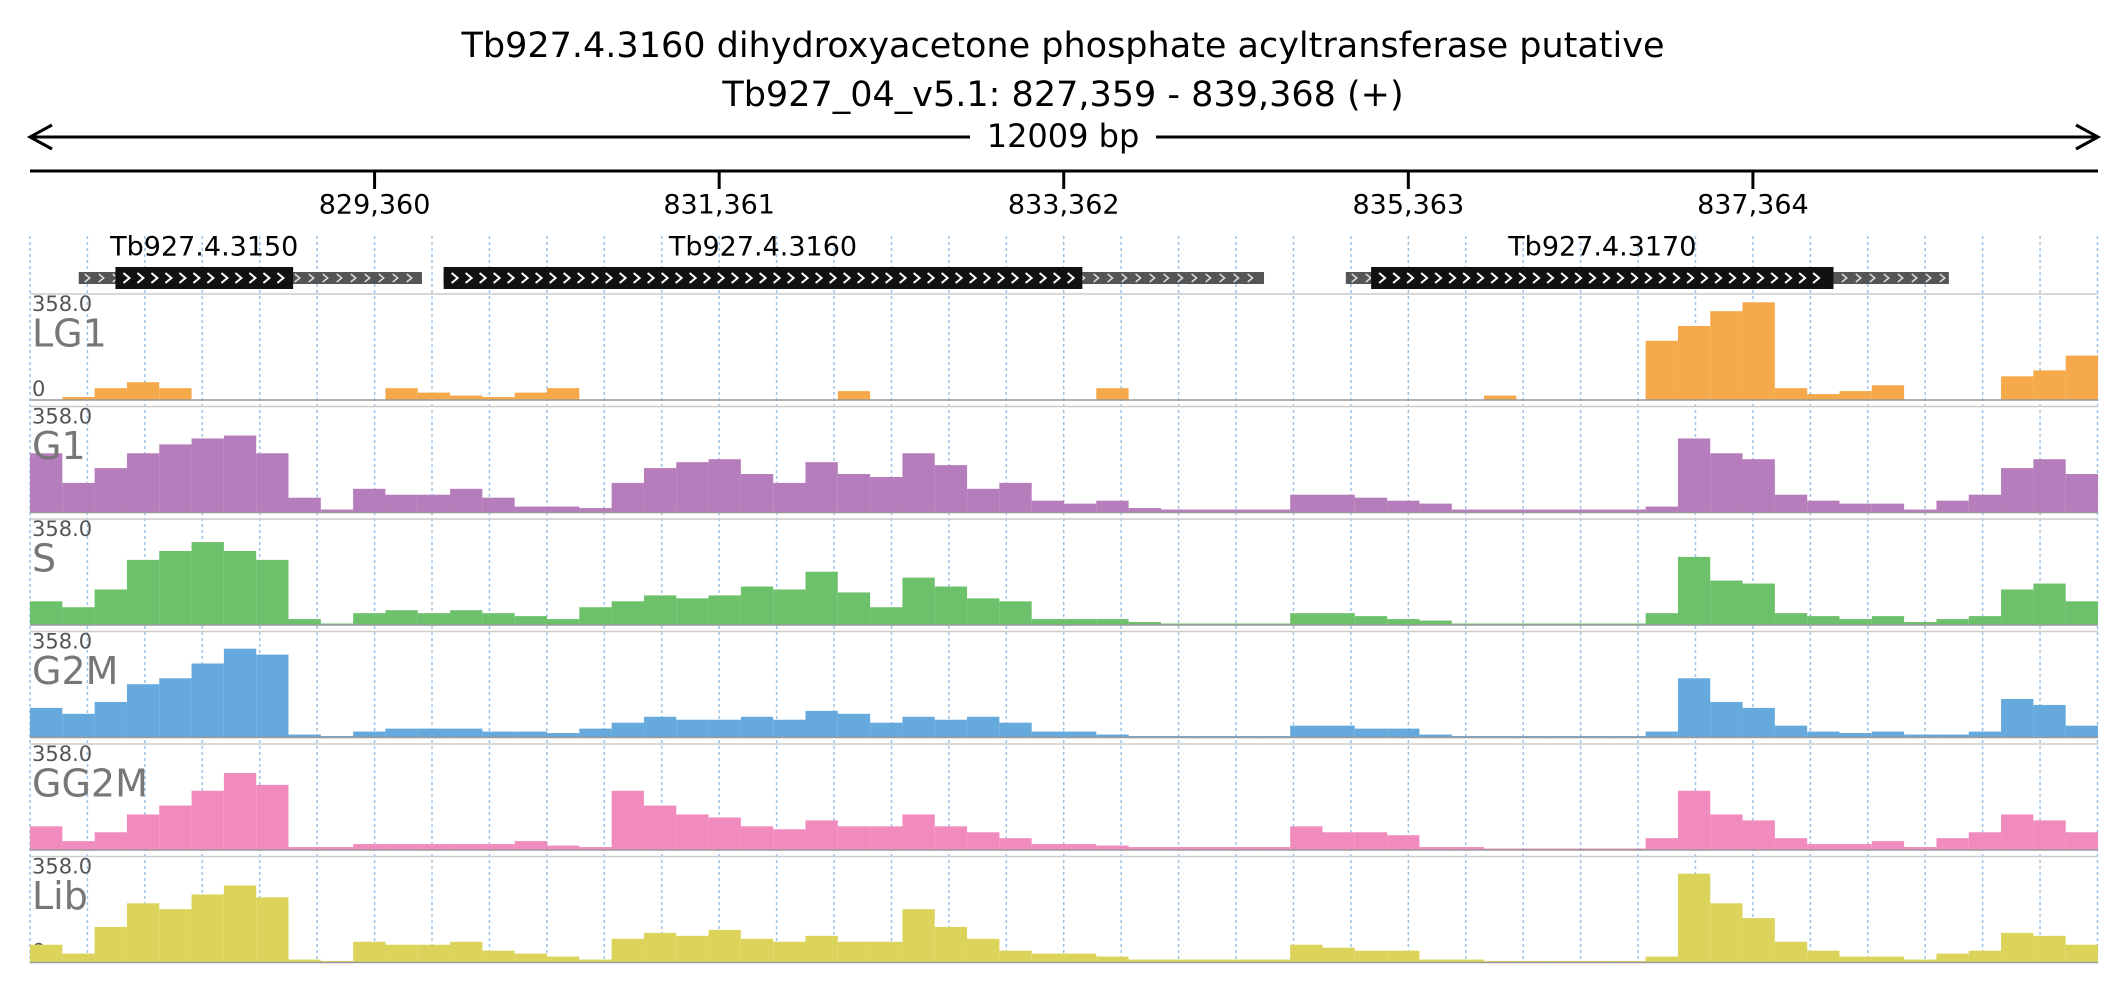 This screenshot has width=2126, height=1000. What do you see at coordinates (2088, 137) in the screenshot?
I see `arrow-head` at bounding box center [2088, 137].